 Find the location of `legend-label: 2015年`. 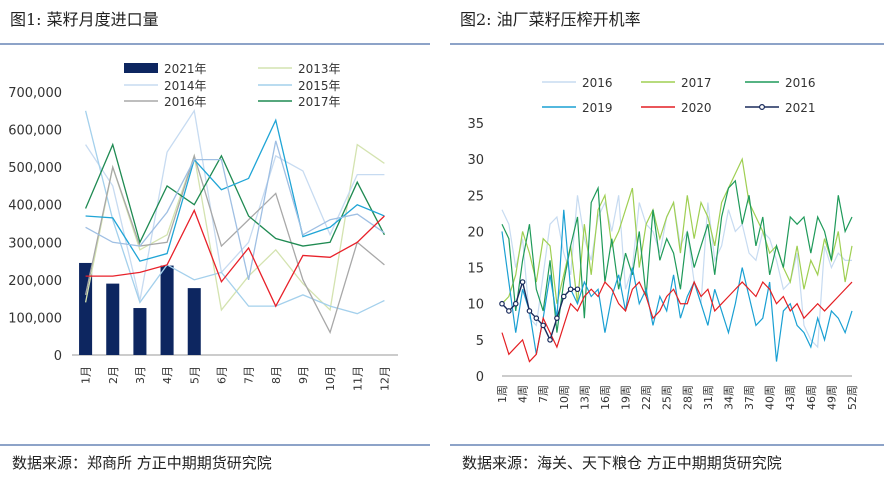

legend-label: 2015年 is located at coordinates (319, 86).